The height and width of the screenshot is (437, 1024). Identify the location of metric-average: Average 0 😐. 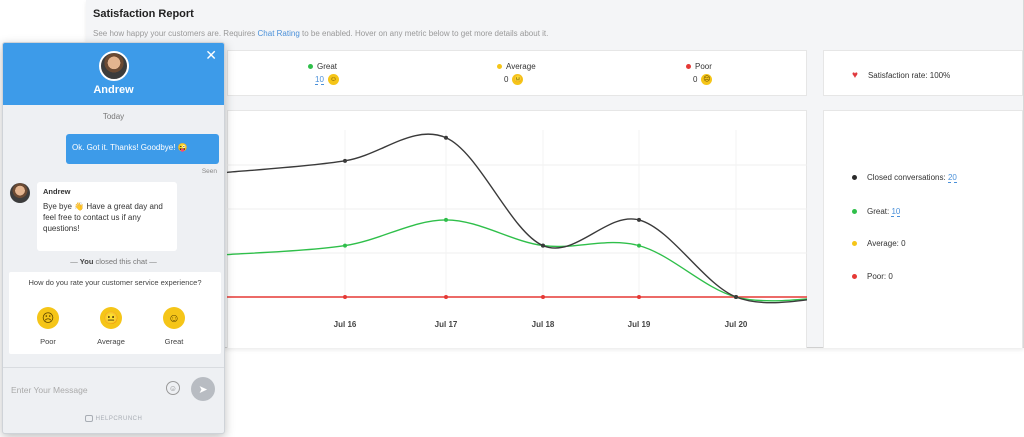
(516, 73).